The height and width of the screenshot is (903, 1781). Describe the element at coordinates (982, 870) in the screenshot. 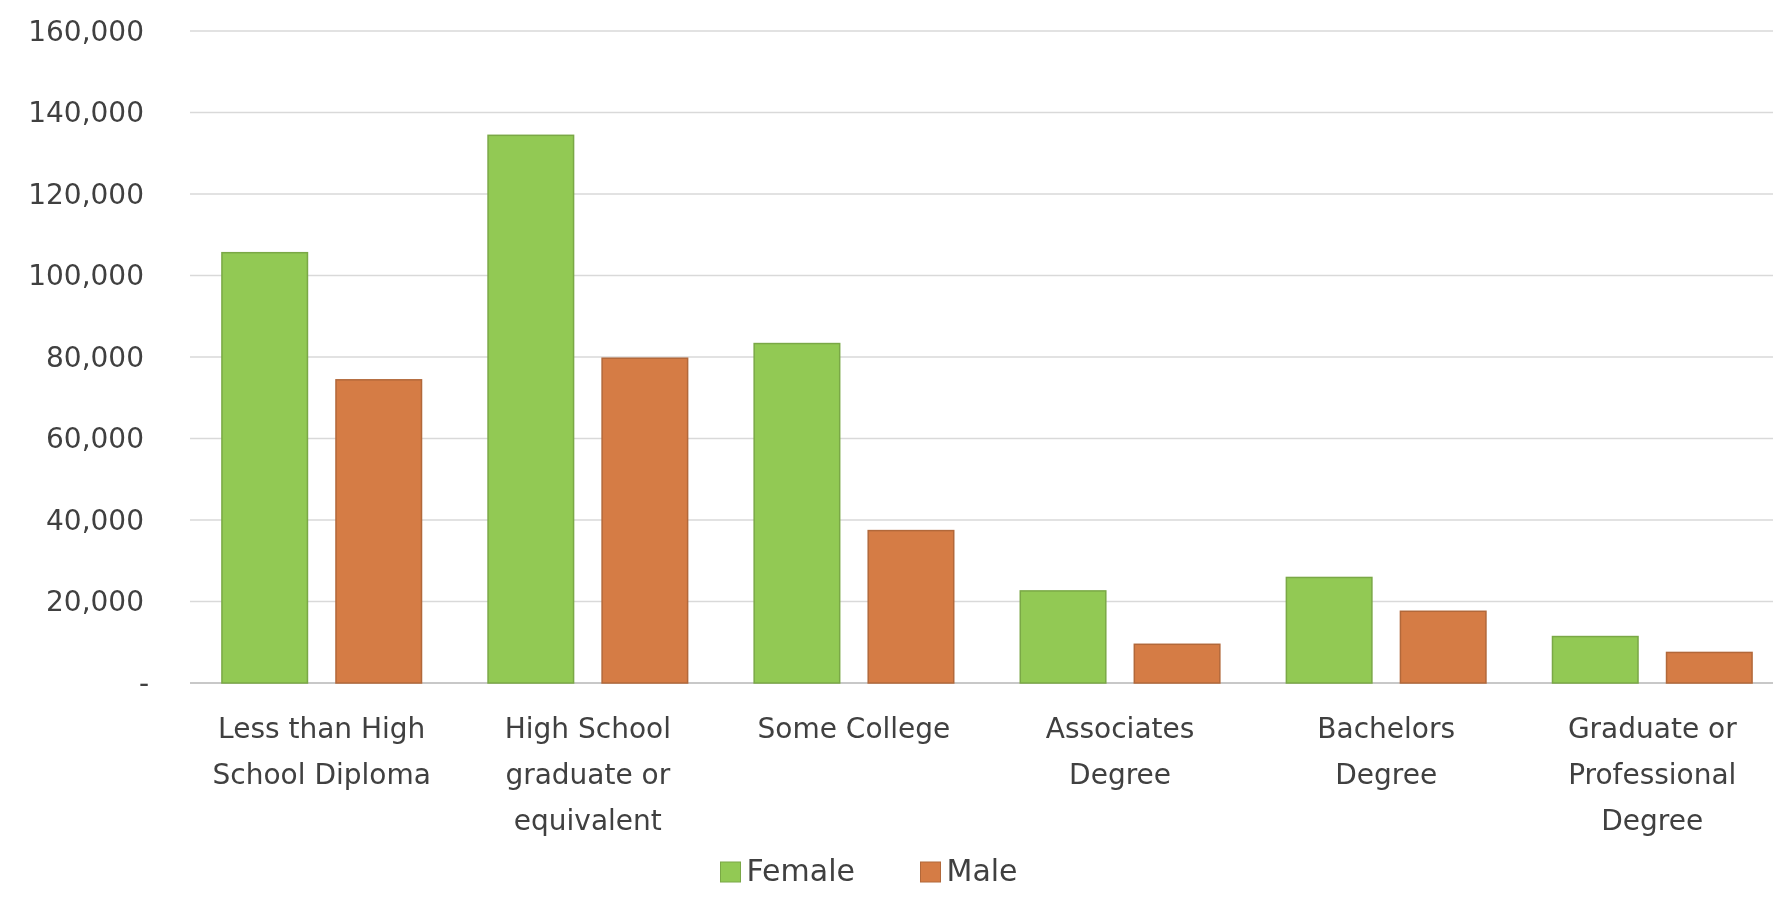

I see `legend-label: Male` at that location.